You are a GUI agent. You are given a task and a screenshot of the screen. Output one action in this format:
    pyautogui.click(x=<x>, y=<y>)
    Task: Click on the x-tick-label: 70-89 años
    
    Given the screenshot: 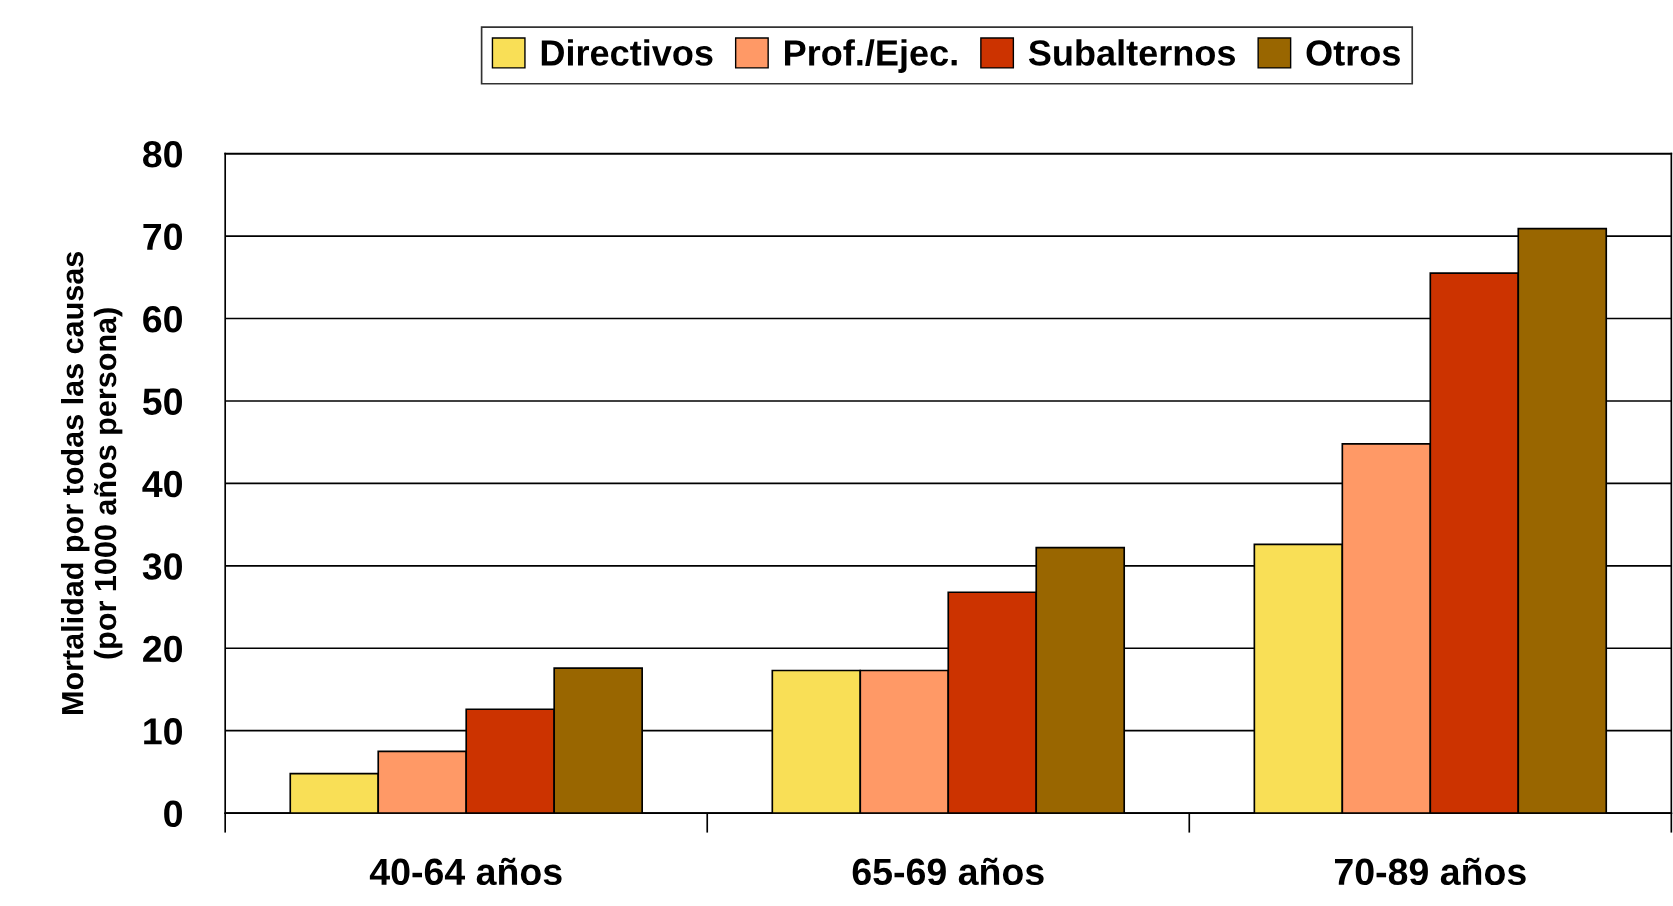 What is the action you would take?
    pyautogui.click(x=1430, y=871)
    